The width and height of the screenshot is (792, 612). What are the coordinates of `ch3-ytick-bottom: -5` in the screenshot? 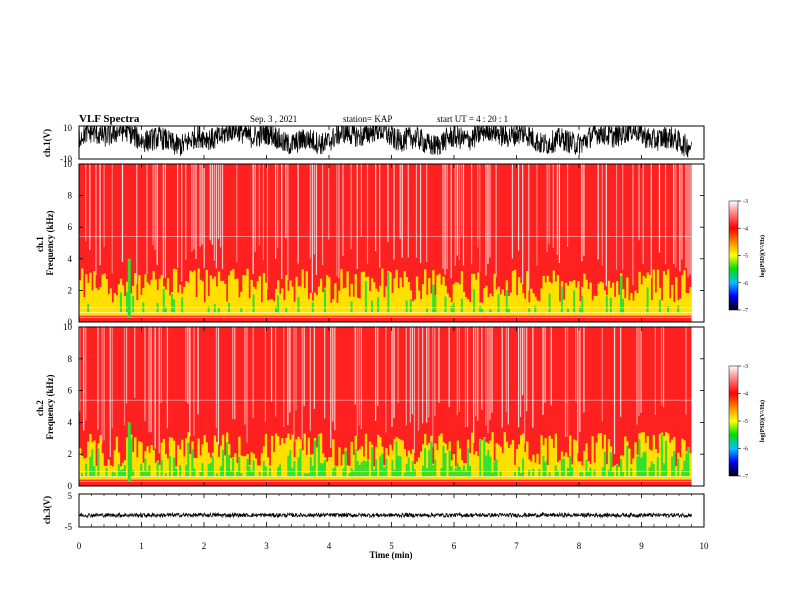 It's located at (69, 527).